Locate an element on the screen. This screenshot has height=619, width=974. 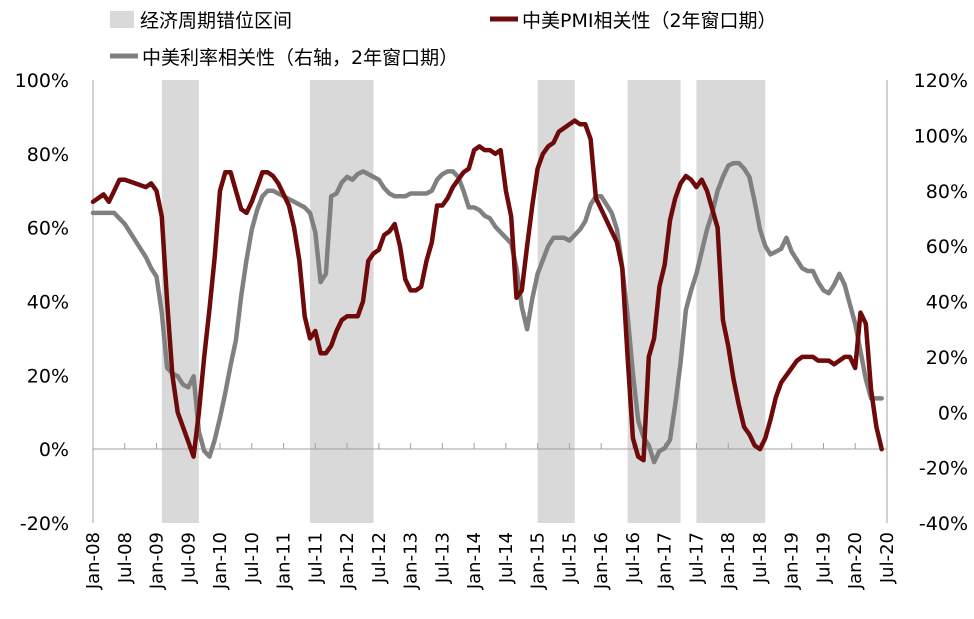
x-tick-label: Jul-14 is located at coordinates (506, 558).